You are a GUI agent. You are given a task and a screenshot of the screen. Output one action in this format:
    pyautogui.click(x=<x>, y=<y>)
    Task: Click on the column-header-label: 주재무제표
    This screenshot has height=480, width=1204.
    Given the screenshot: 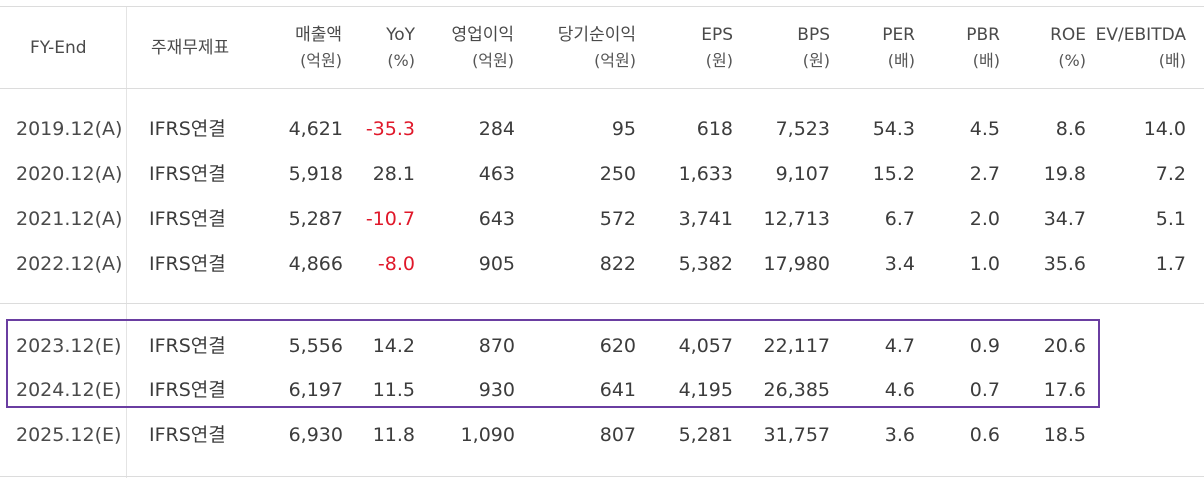 What is the action you would take?
    pyautogui.click(x=190, y=48)
    